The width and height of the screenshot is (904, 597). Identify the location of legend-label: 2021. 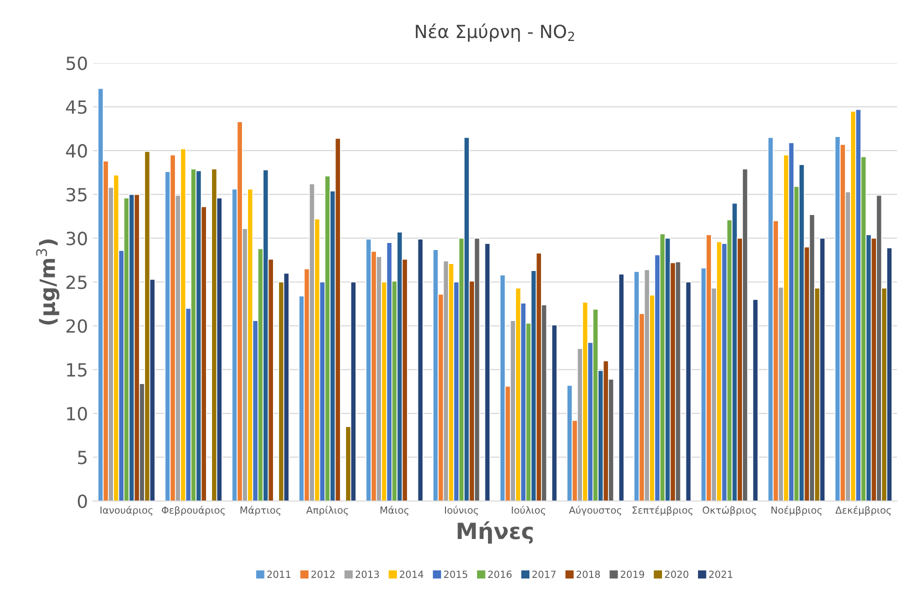
(720, 574).